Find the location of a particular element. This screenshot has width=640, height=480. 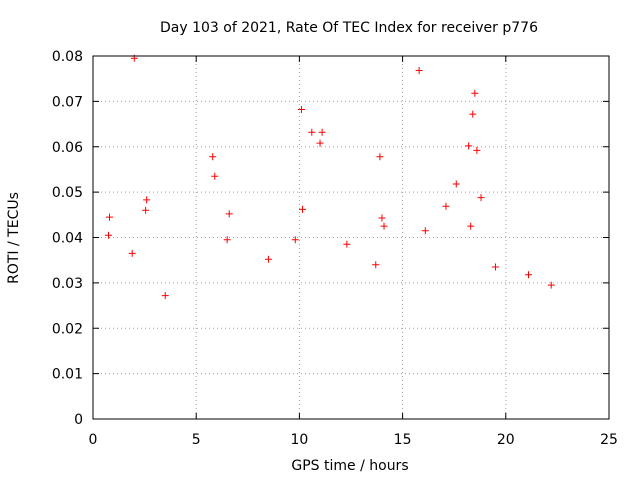

x-tick-label: 20 is located at coordinates (506, 440).